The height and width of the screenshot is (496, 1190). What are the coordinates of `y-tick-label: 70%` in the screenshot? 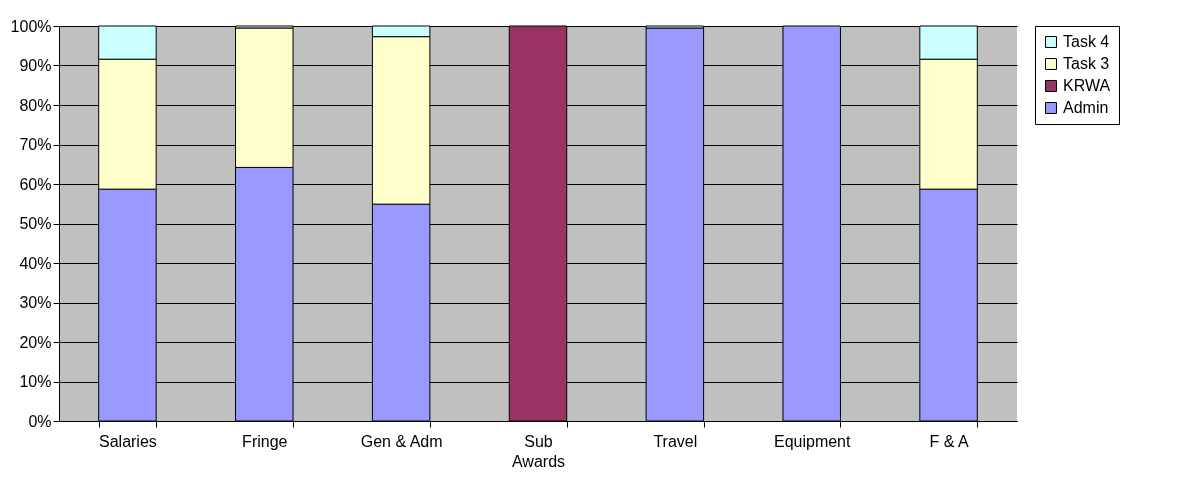 It's located at (35, 144).